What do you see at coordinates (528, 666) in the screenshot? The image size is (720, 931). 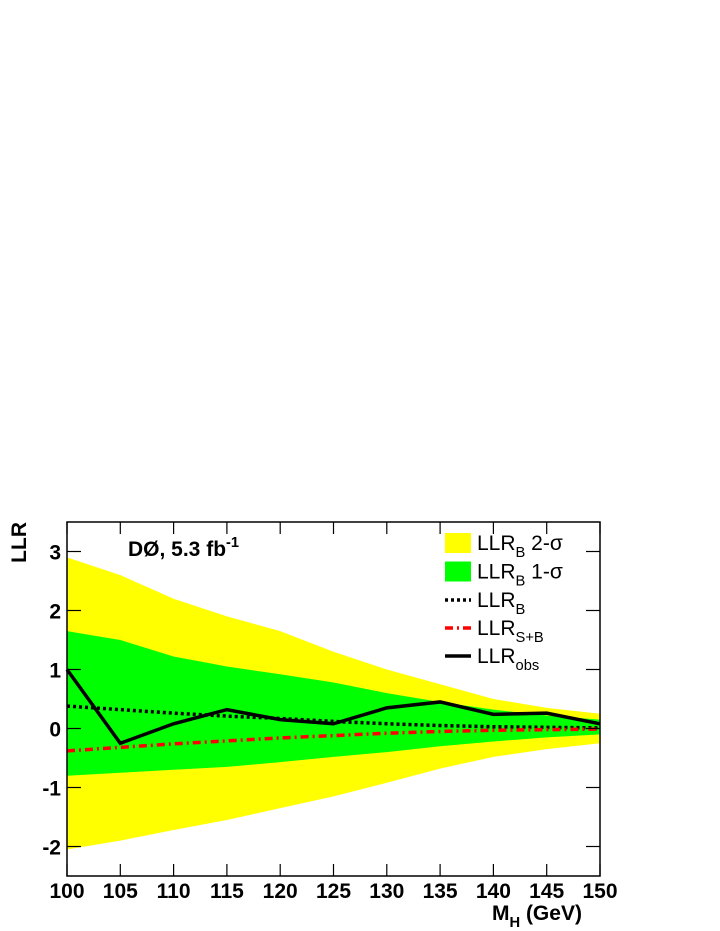 I see `legend-label-part: obs` at bounding box center [528, 666].